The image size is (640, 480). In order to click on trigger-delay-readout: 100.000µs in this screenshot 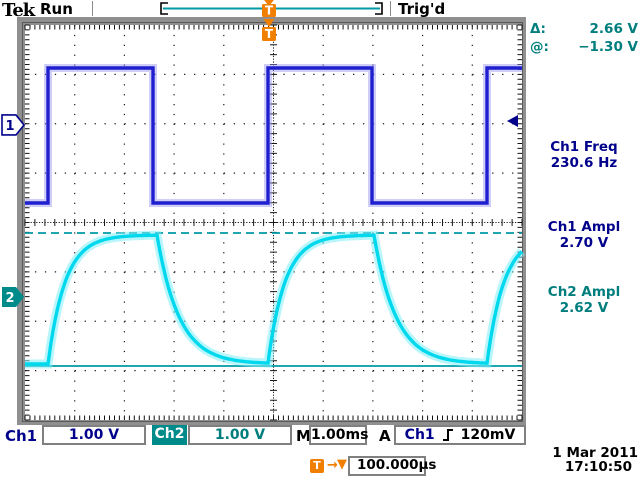, I will do `click(392, 466)`.